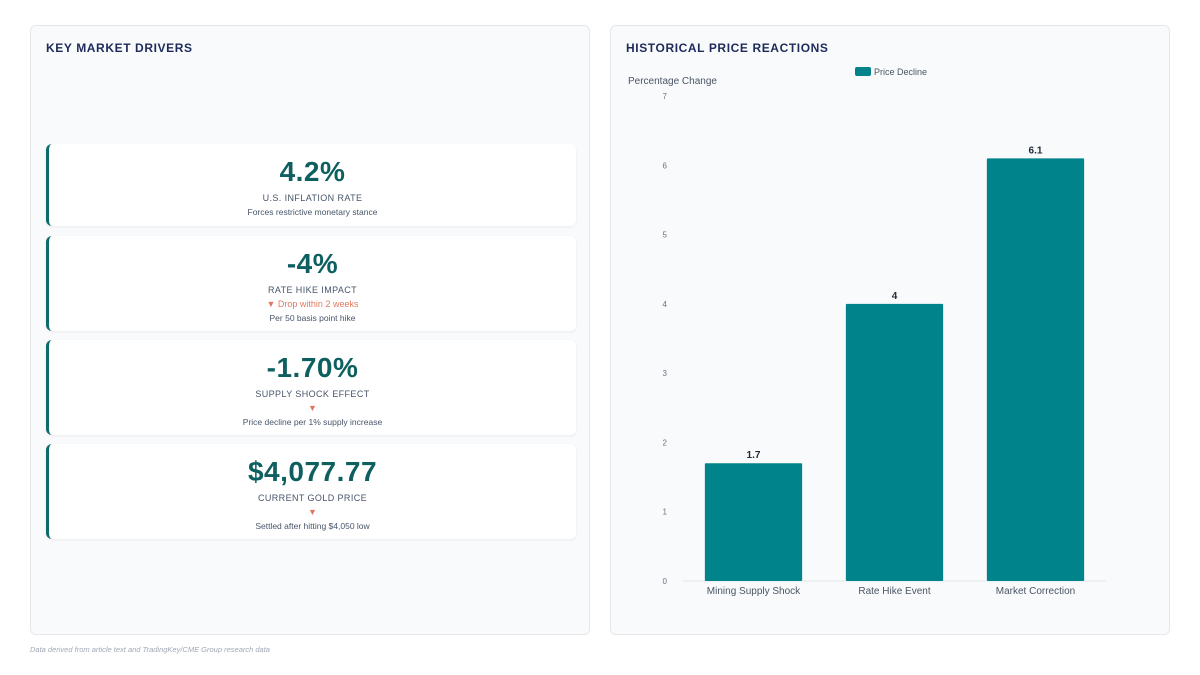 Image resolution: width=1200 pixels, height=675 pixels. Describe the element at coordinates (665, 304) in the screenshot. I see `y-tick-label: 4` at that location.